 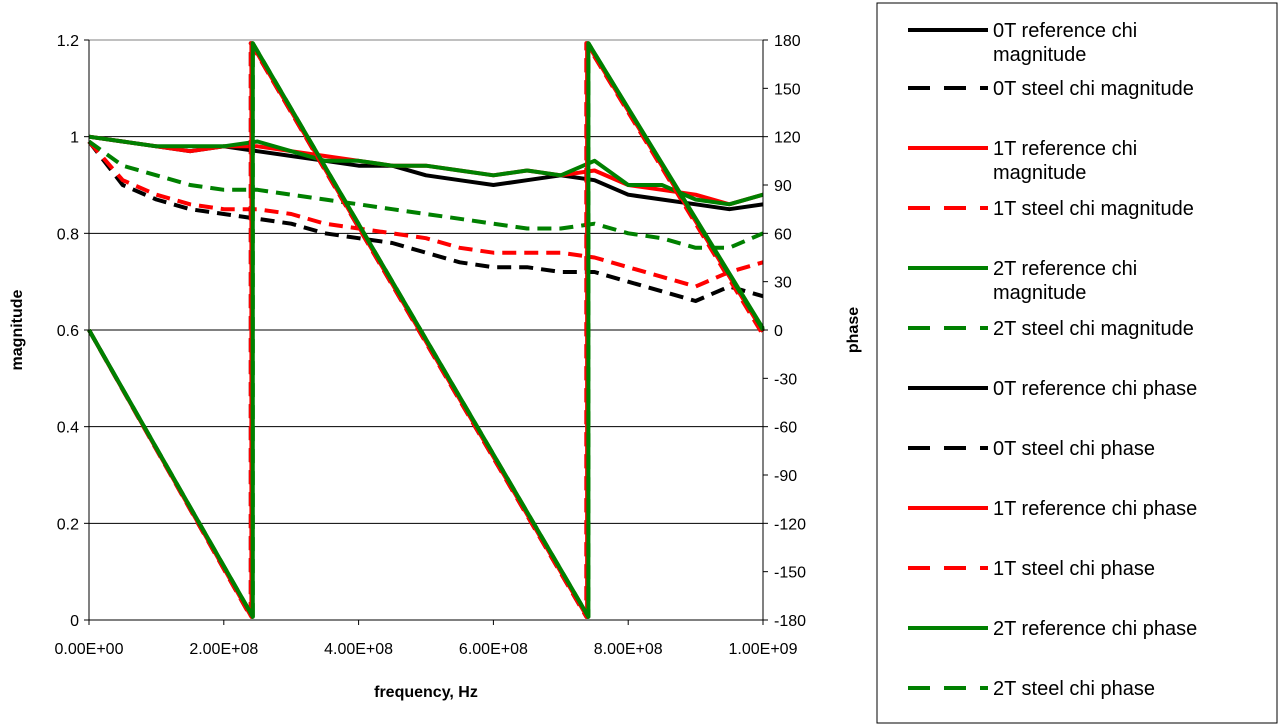 What do you see at coordinates (426, 692) in the screenshot?
I see `x-axis-title: frequency, Hz` at bounding box center [426, 692].